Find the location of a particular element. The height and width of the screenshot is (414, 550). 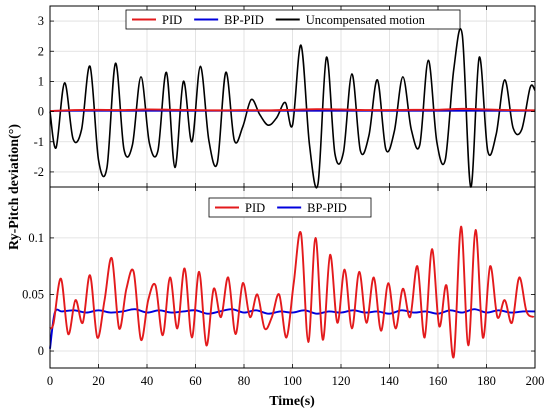

y-tick-label: 1 is located at coordinates (41, 81).